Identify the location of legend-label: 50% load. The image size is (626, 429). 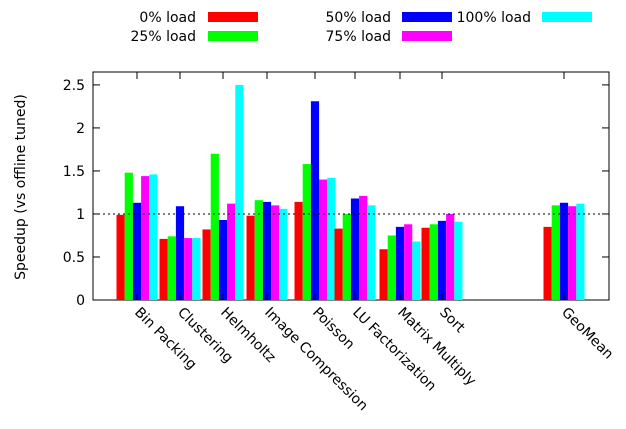
(359, 18).